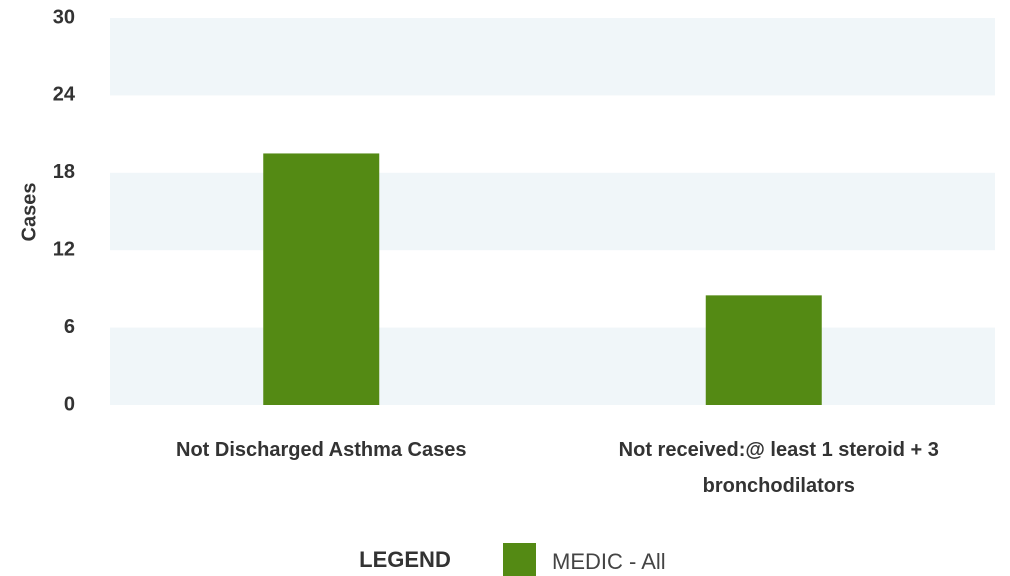 This screenshot has width=1010, height=576. Describe the element at coordinates (64, 95) in the screenshot. I see `y-tick-label: 24` at that location.